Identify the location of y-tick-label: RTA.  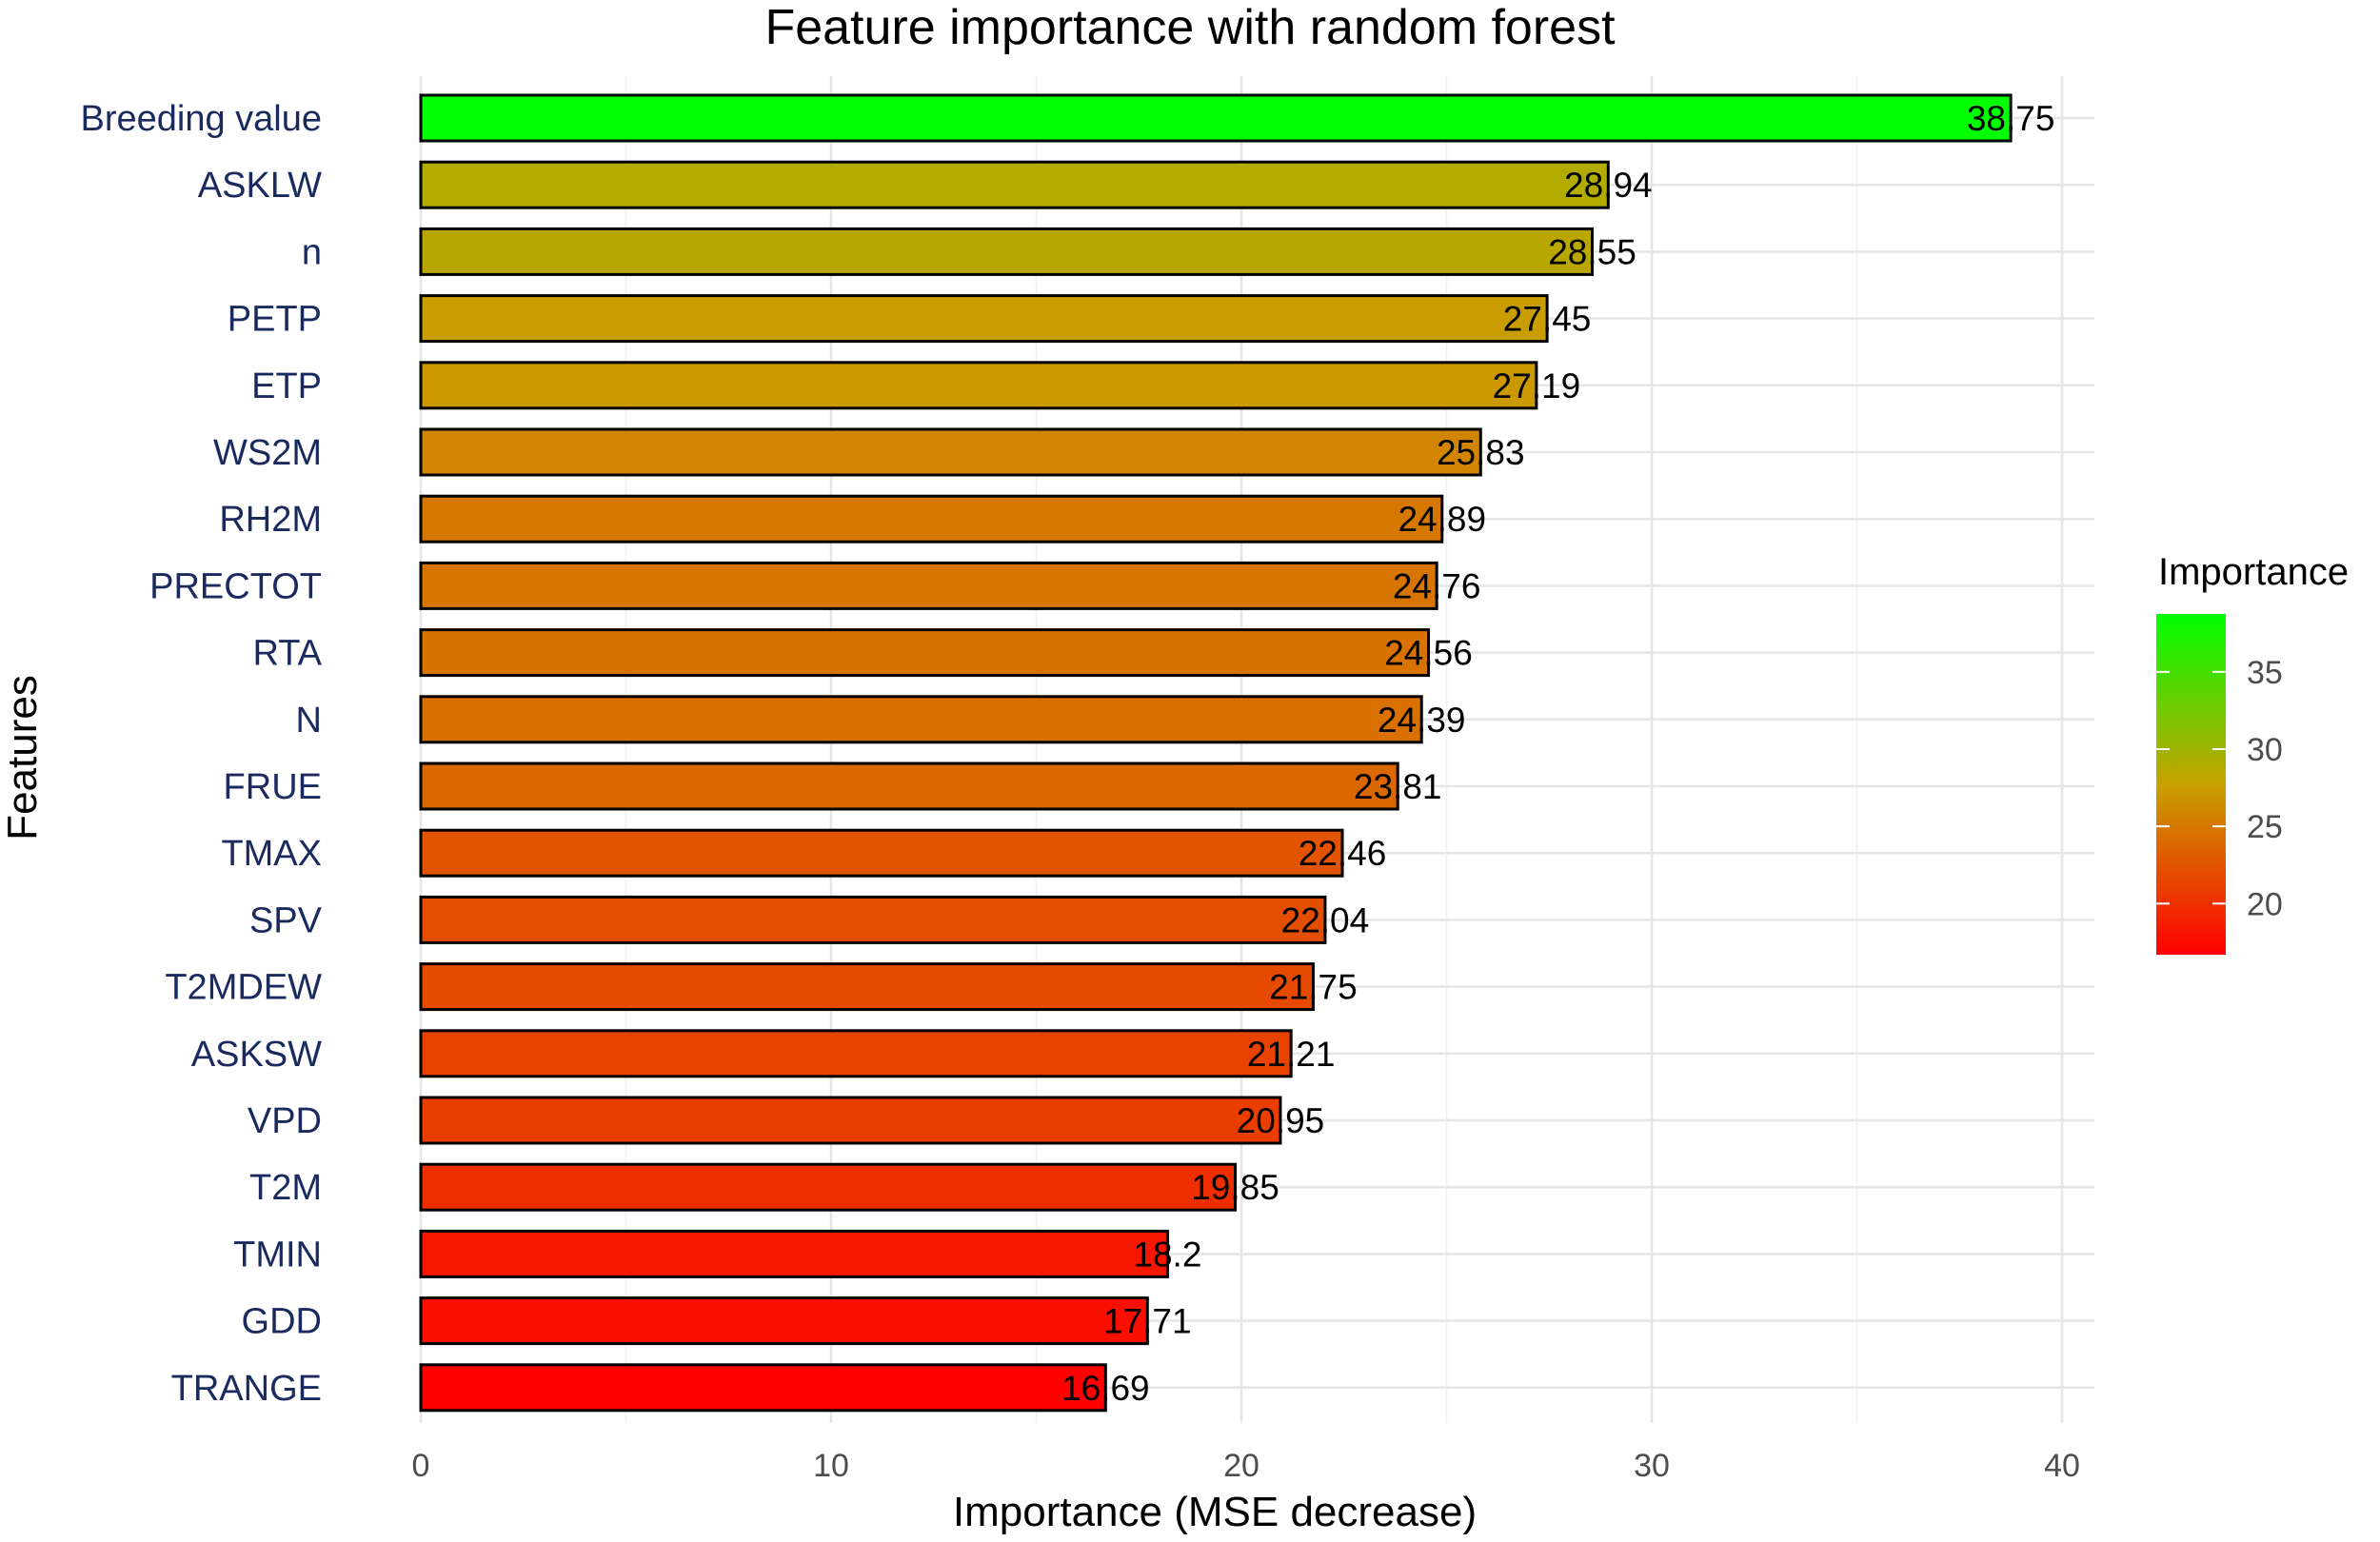
(288, 654).